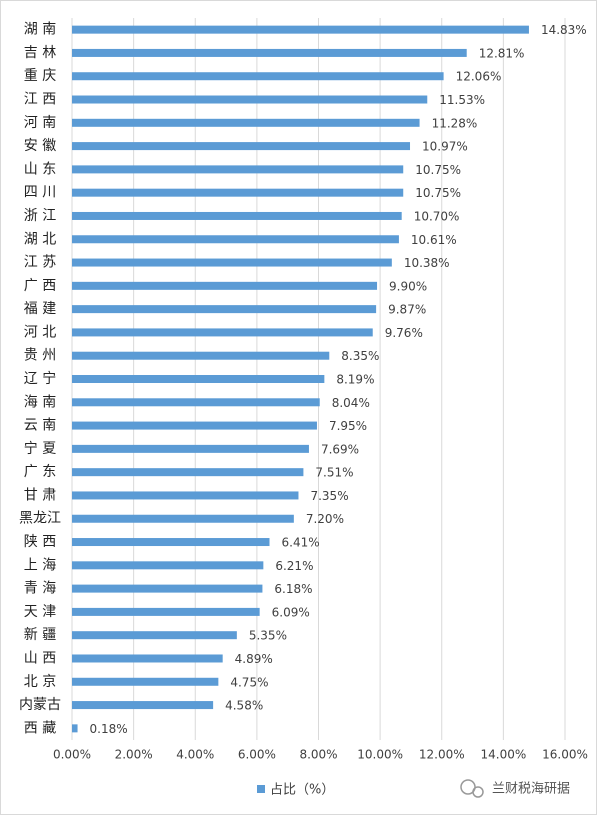 The height and width of the screenshot is (815, 597). I want to click on y-tick-label: 天 津, so click(40, 612).